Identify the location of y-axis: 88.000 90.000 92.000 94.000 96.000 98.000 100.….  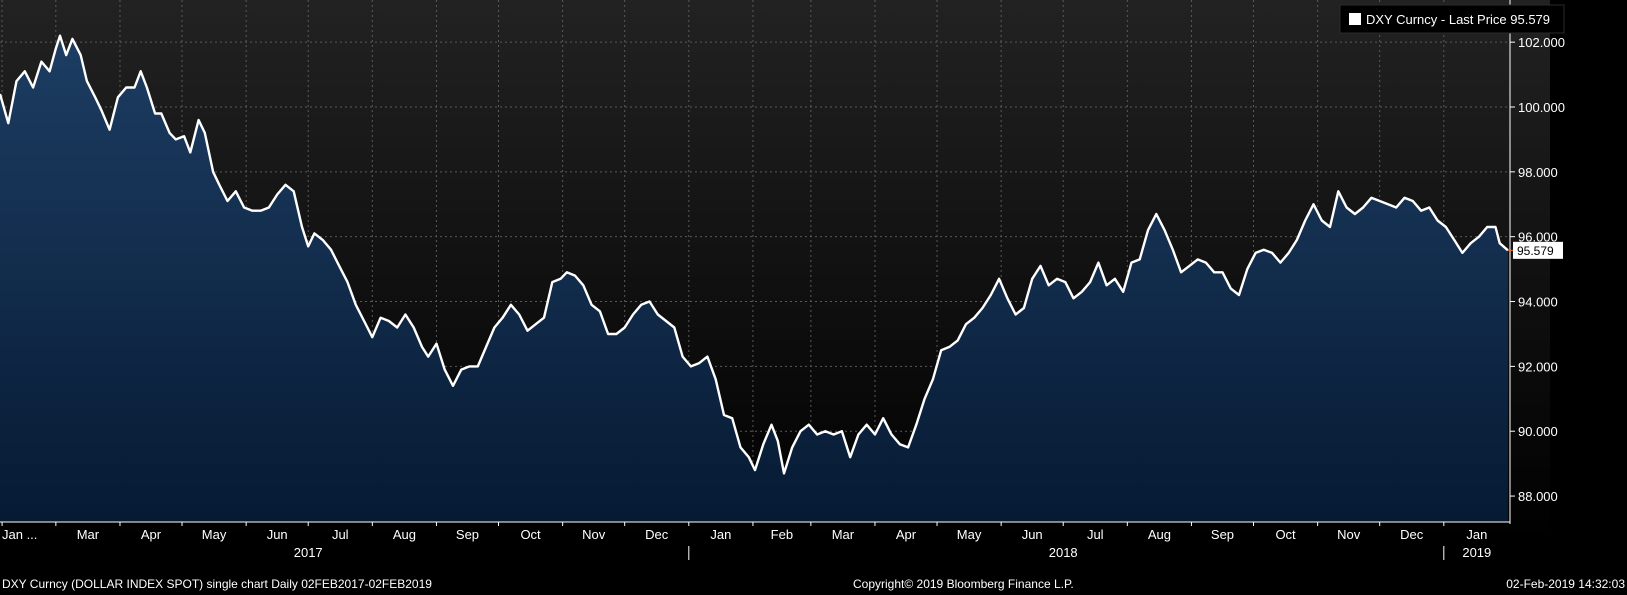
(1537, 269).